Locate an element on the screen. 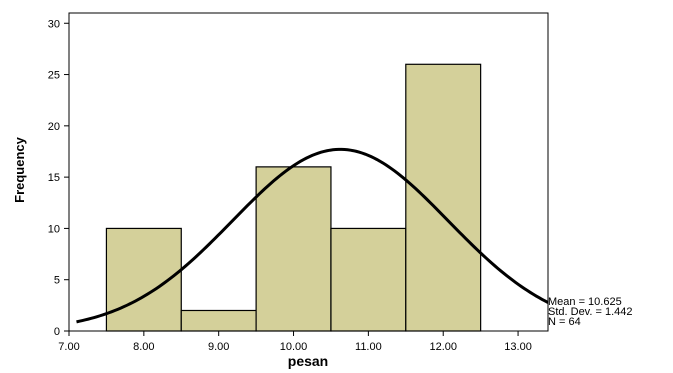 This screenshot has height=373, width=673. x-tick-label: 10.00 is located at coordinates (294, 347).